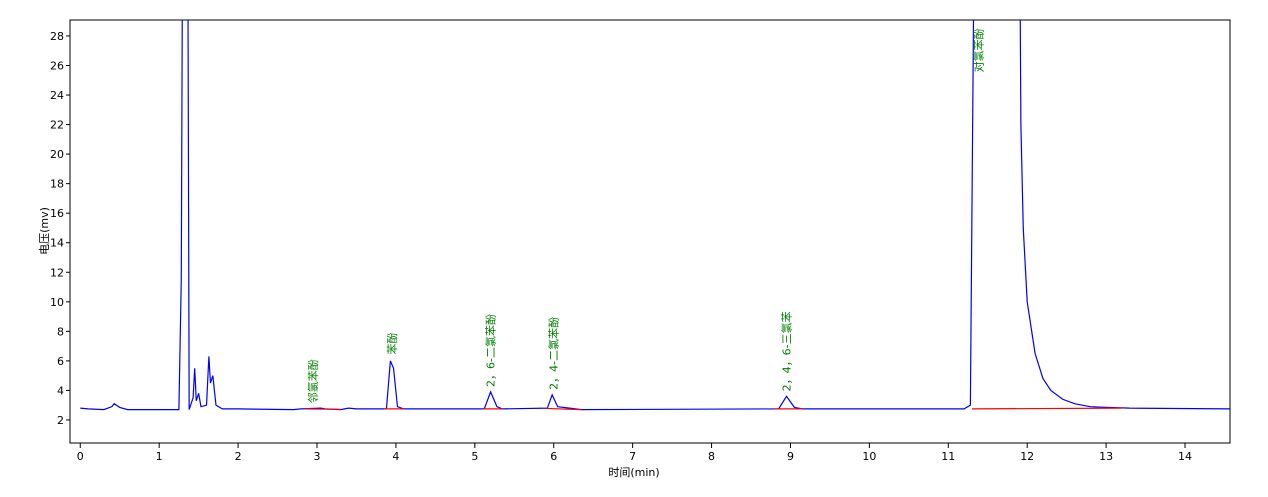 This screenshot has height=497, width=1268. What do you see at coordinates (554, 353) in the screenshot?
I see `peak-label: 2，4-二氯苯酚` at bounding box center [554, 353].